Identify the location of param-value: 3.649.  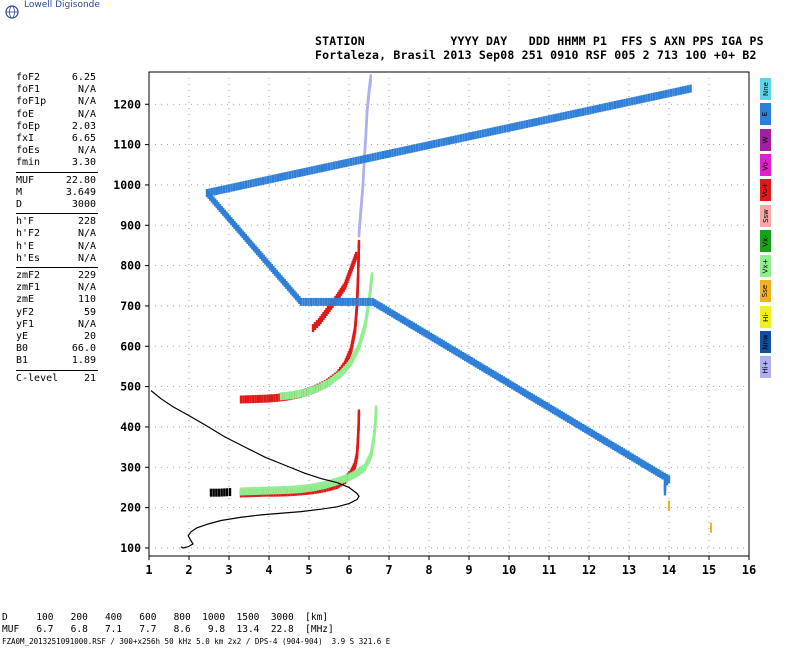
(80, 192).